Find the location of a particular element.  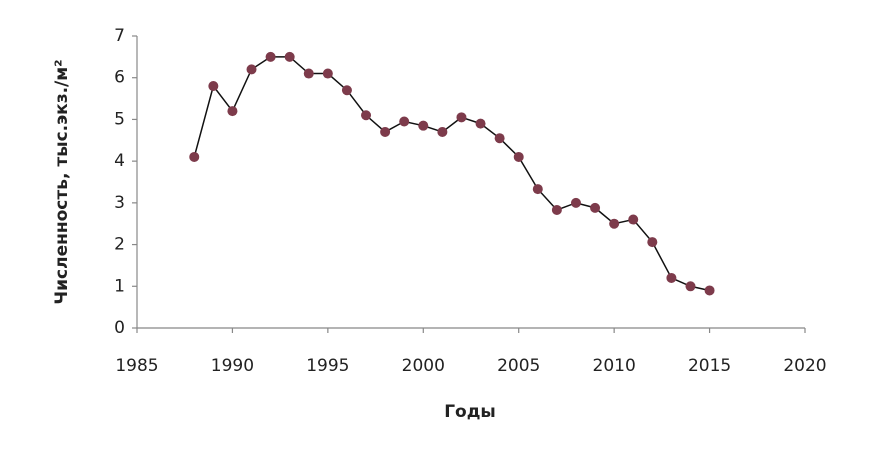

x-tick-label: 2020 is located at coordinates (804, 366).